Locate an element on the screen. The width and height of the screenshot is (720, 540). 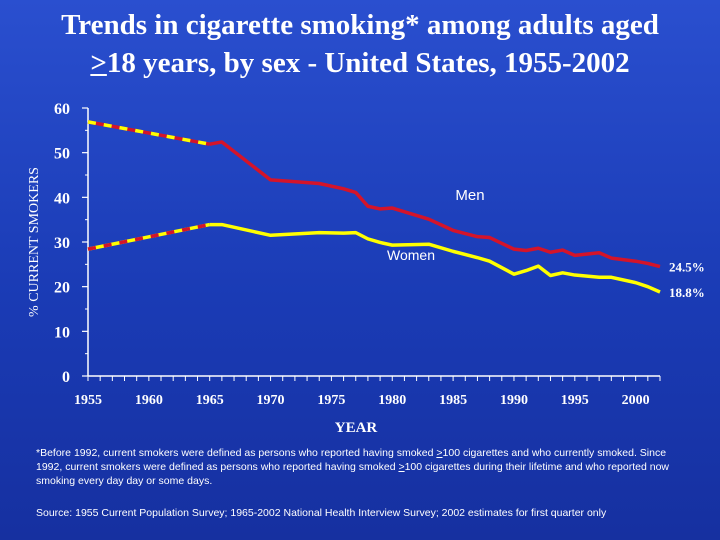
x-tick-label: 1980 is located at coordinates (392, 400).